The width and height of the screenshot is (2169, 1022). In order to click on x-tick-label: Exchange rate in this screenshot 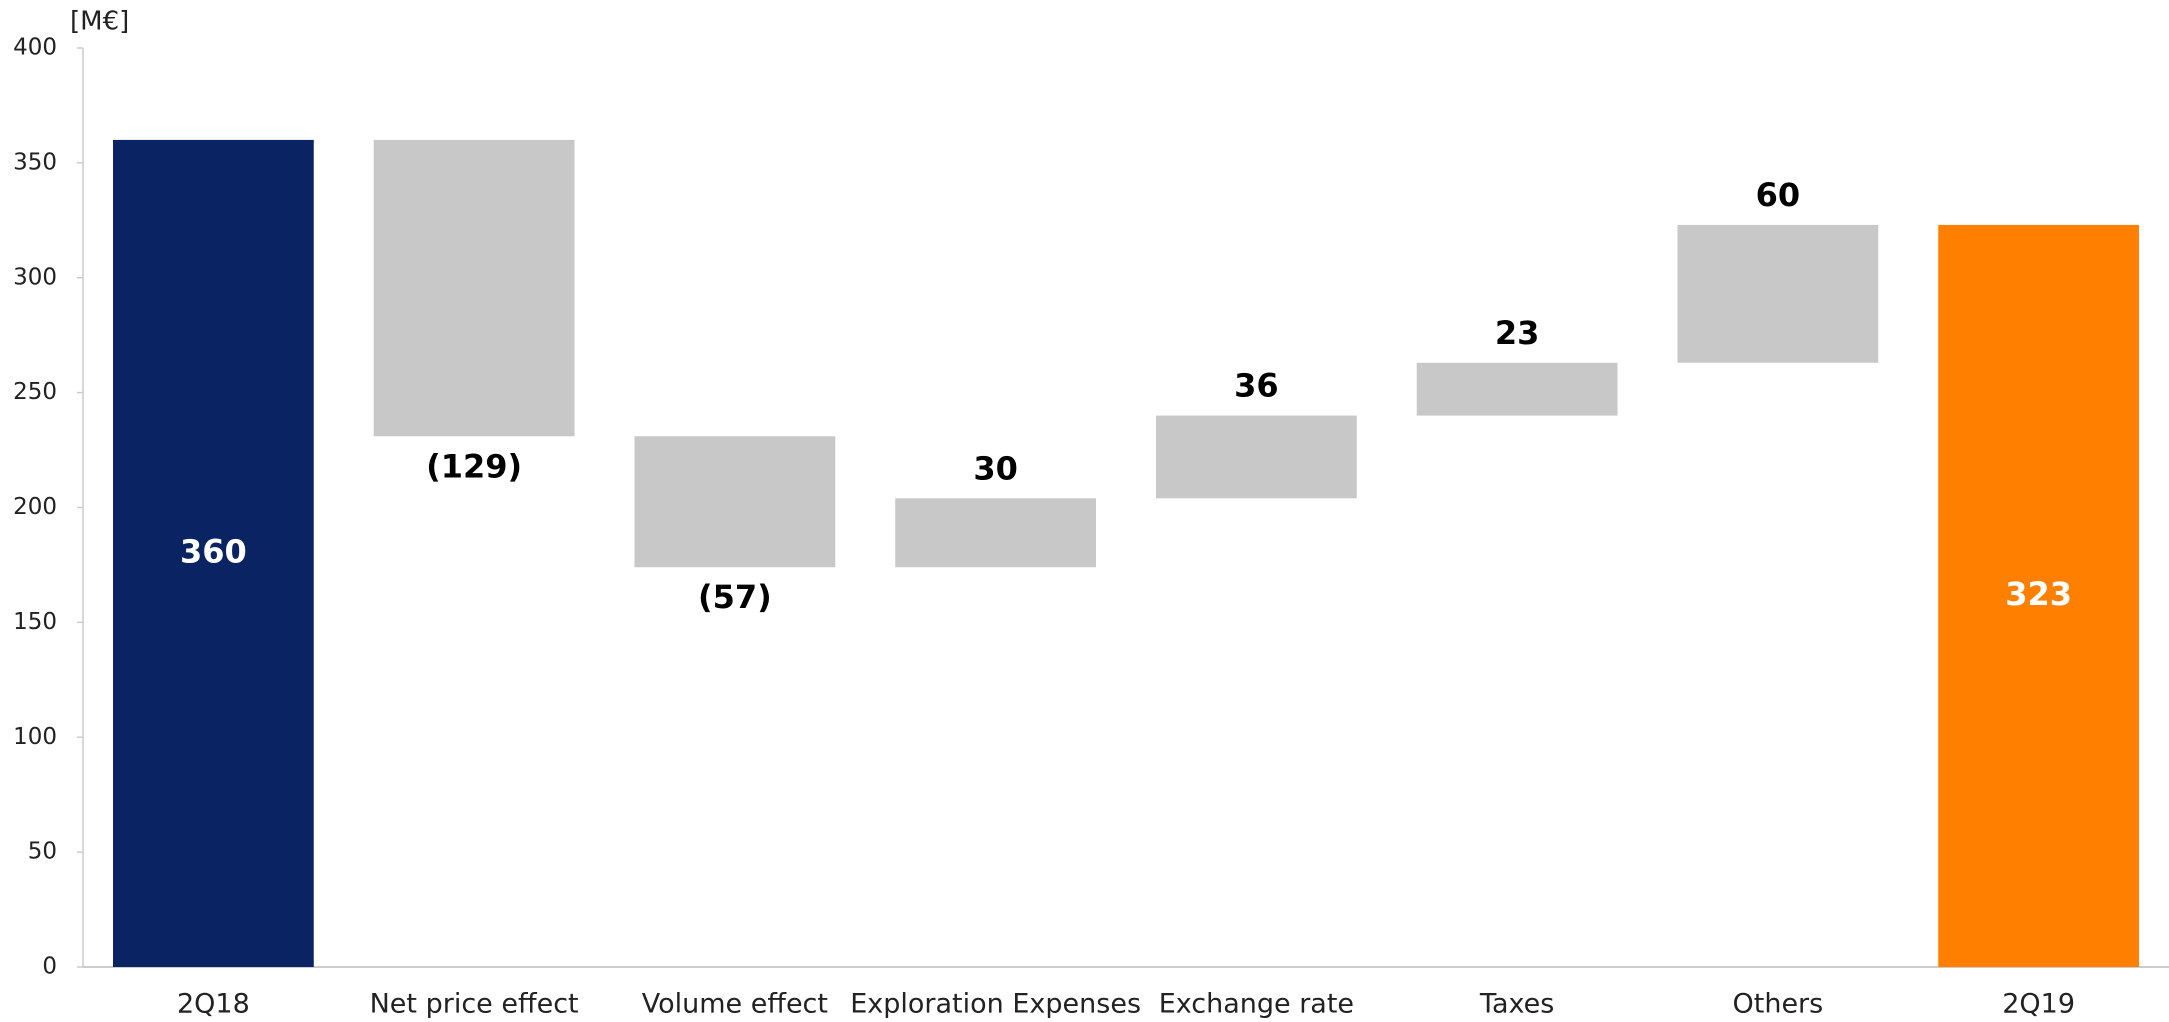, I will do `click(1256, 1004)`.